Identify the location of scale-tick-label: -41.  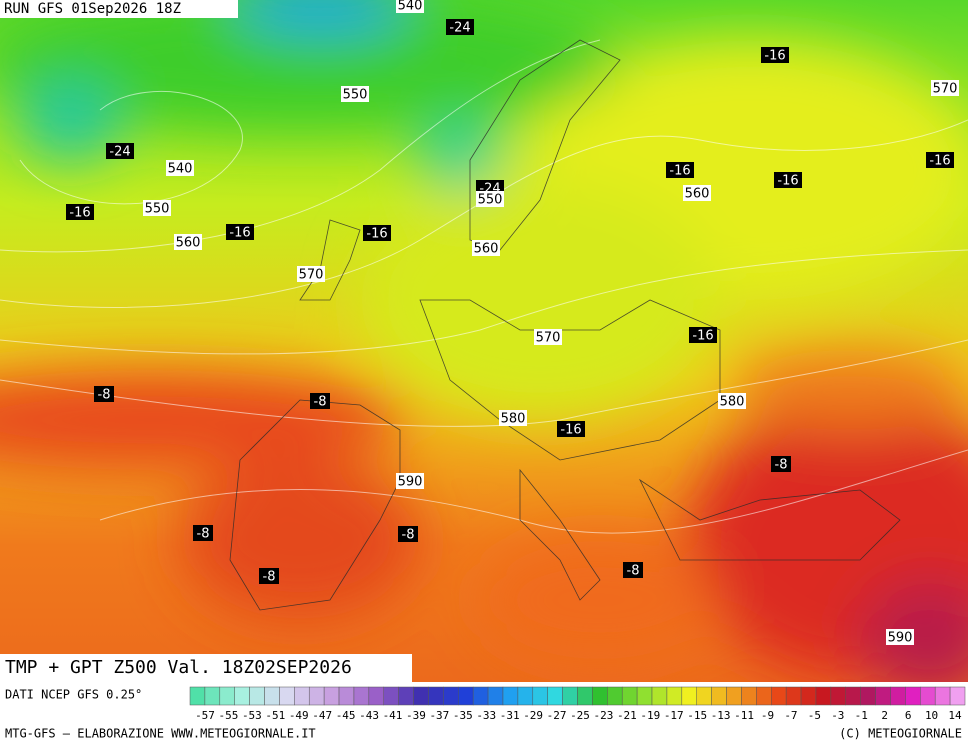
(393, 715).